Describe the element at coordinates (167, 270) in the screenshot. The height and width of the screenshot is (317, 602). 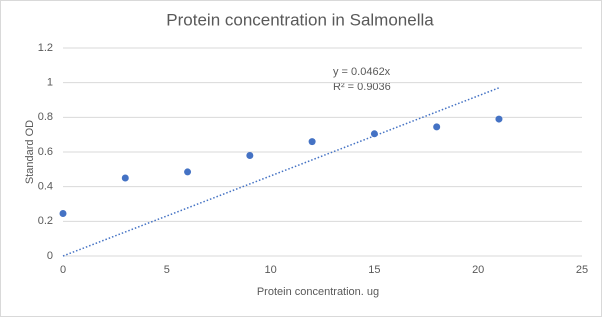
I see `x-tick-label: 5` at that location.